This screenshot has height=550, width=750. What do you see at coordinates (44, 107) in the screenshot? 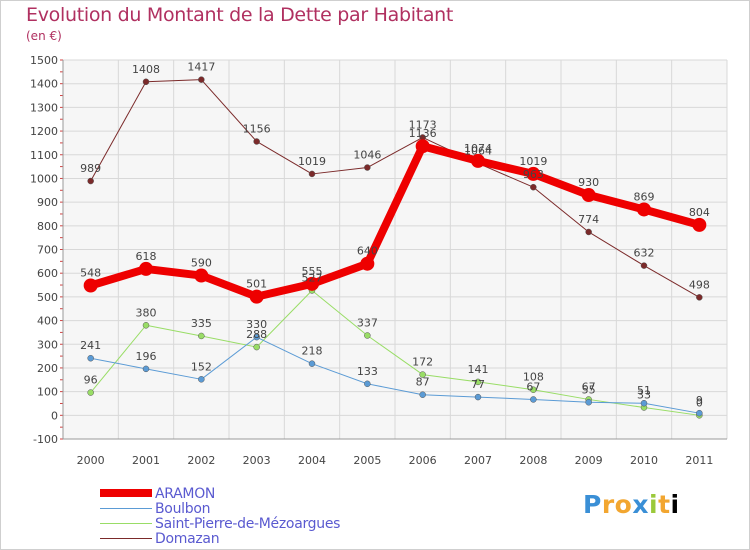
I see `y-tick-label: 1300` at bounding box center [44, 107].